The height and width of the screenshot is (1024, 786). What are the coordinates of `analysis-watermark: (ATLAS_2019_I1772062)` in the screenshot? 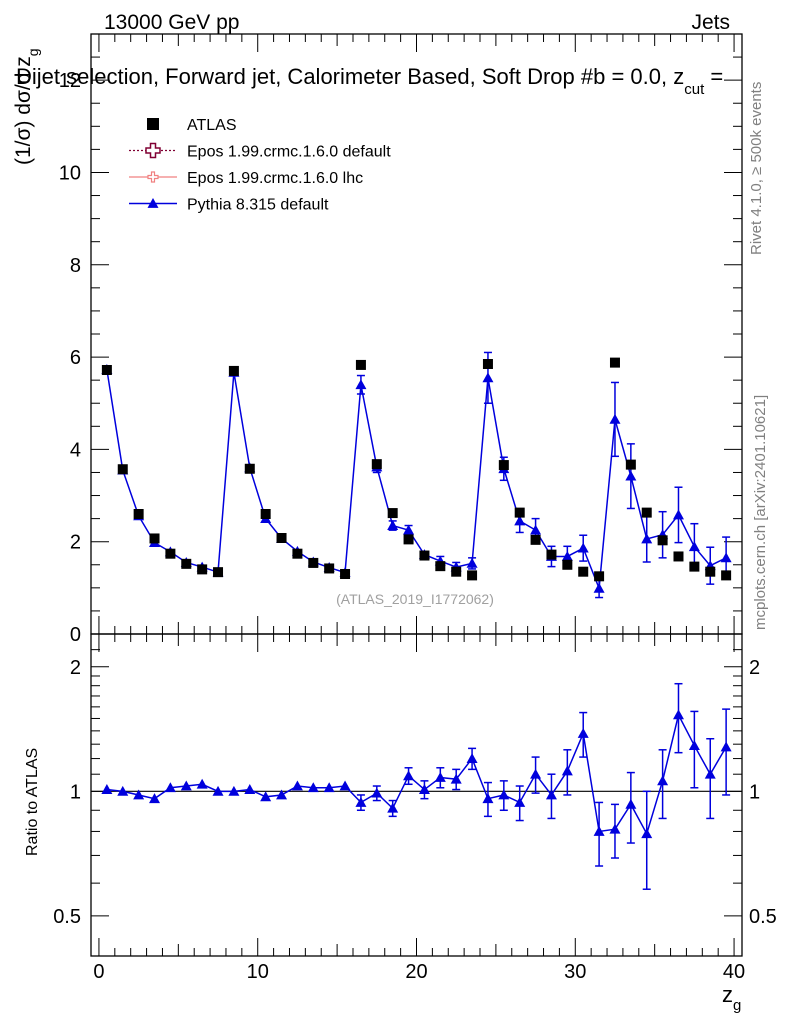 It's located at (415, 599).